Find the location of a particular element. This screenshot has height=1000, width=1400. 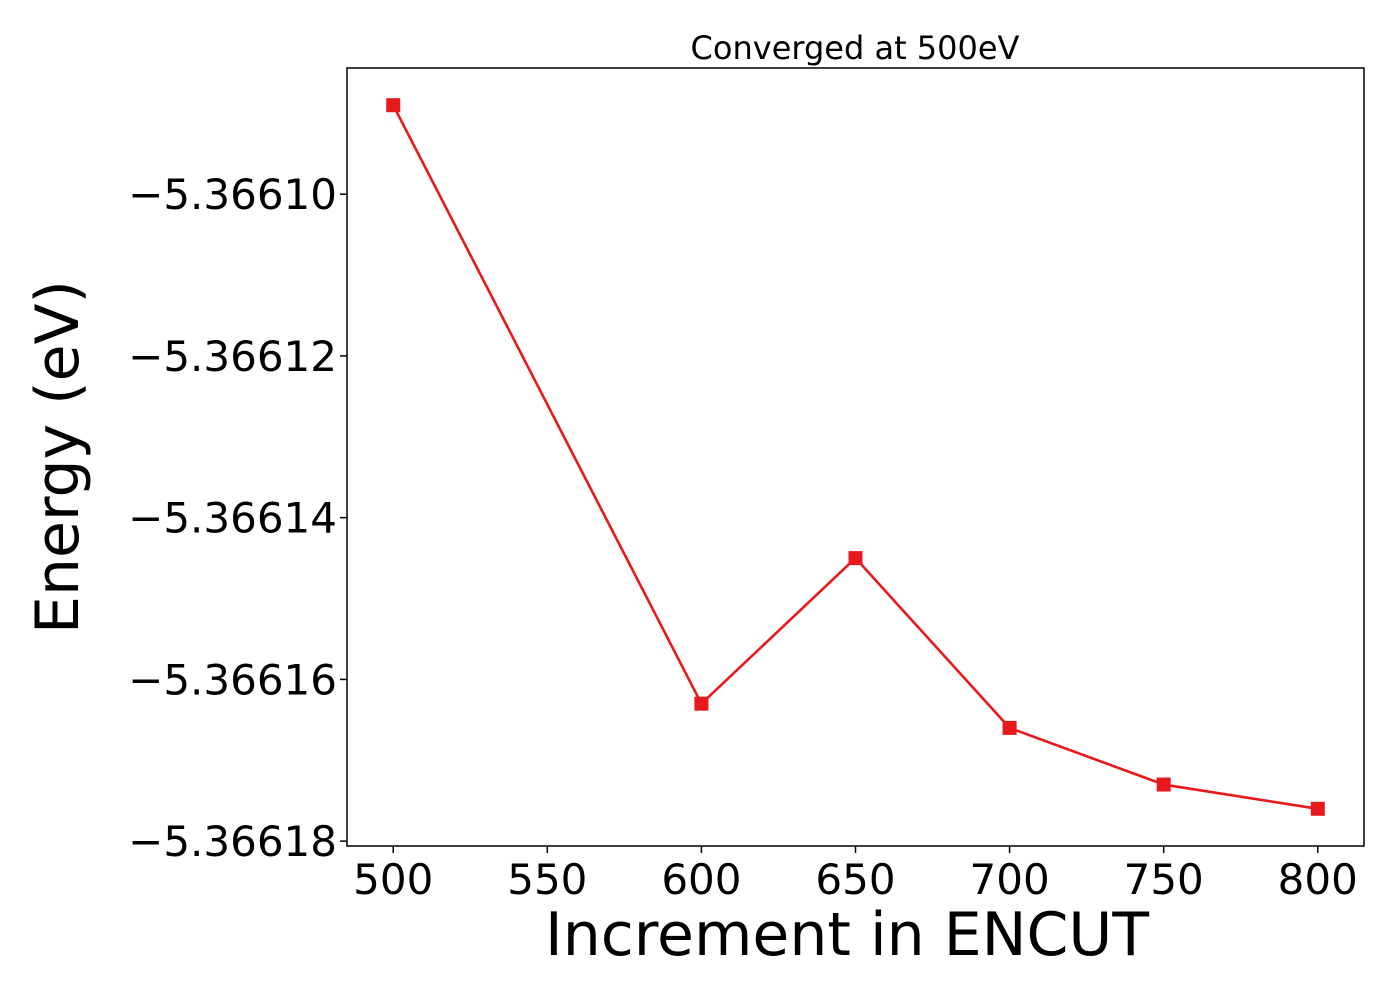

x-tick-label: 700 is located at coordinates (1010, 879).